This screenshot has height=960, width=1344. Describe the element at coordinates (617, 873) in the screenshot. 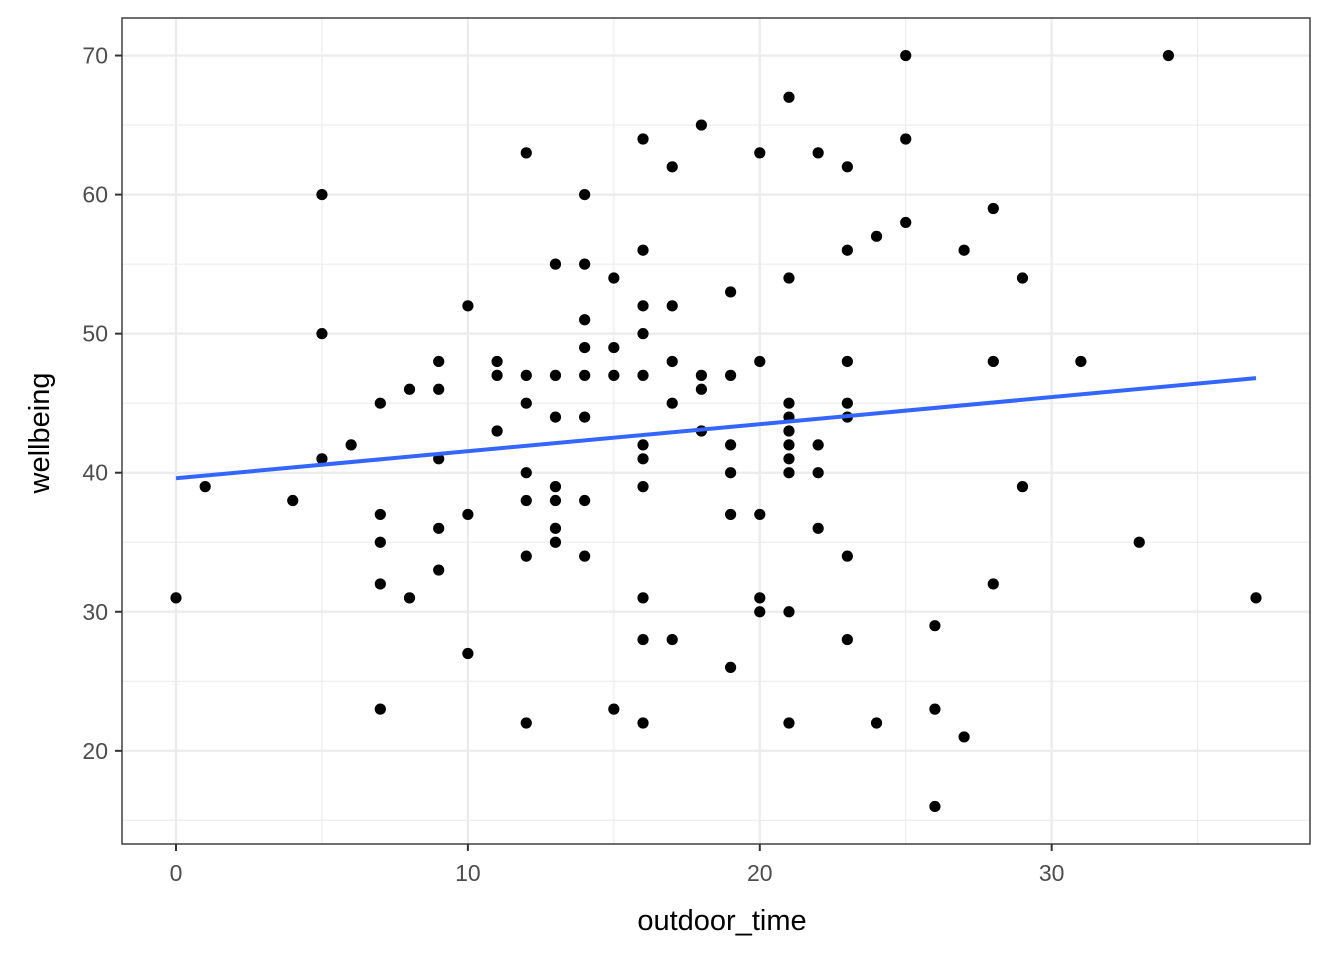

I see `x-axis-tick-labels: 0 10 20 30` at that location.